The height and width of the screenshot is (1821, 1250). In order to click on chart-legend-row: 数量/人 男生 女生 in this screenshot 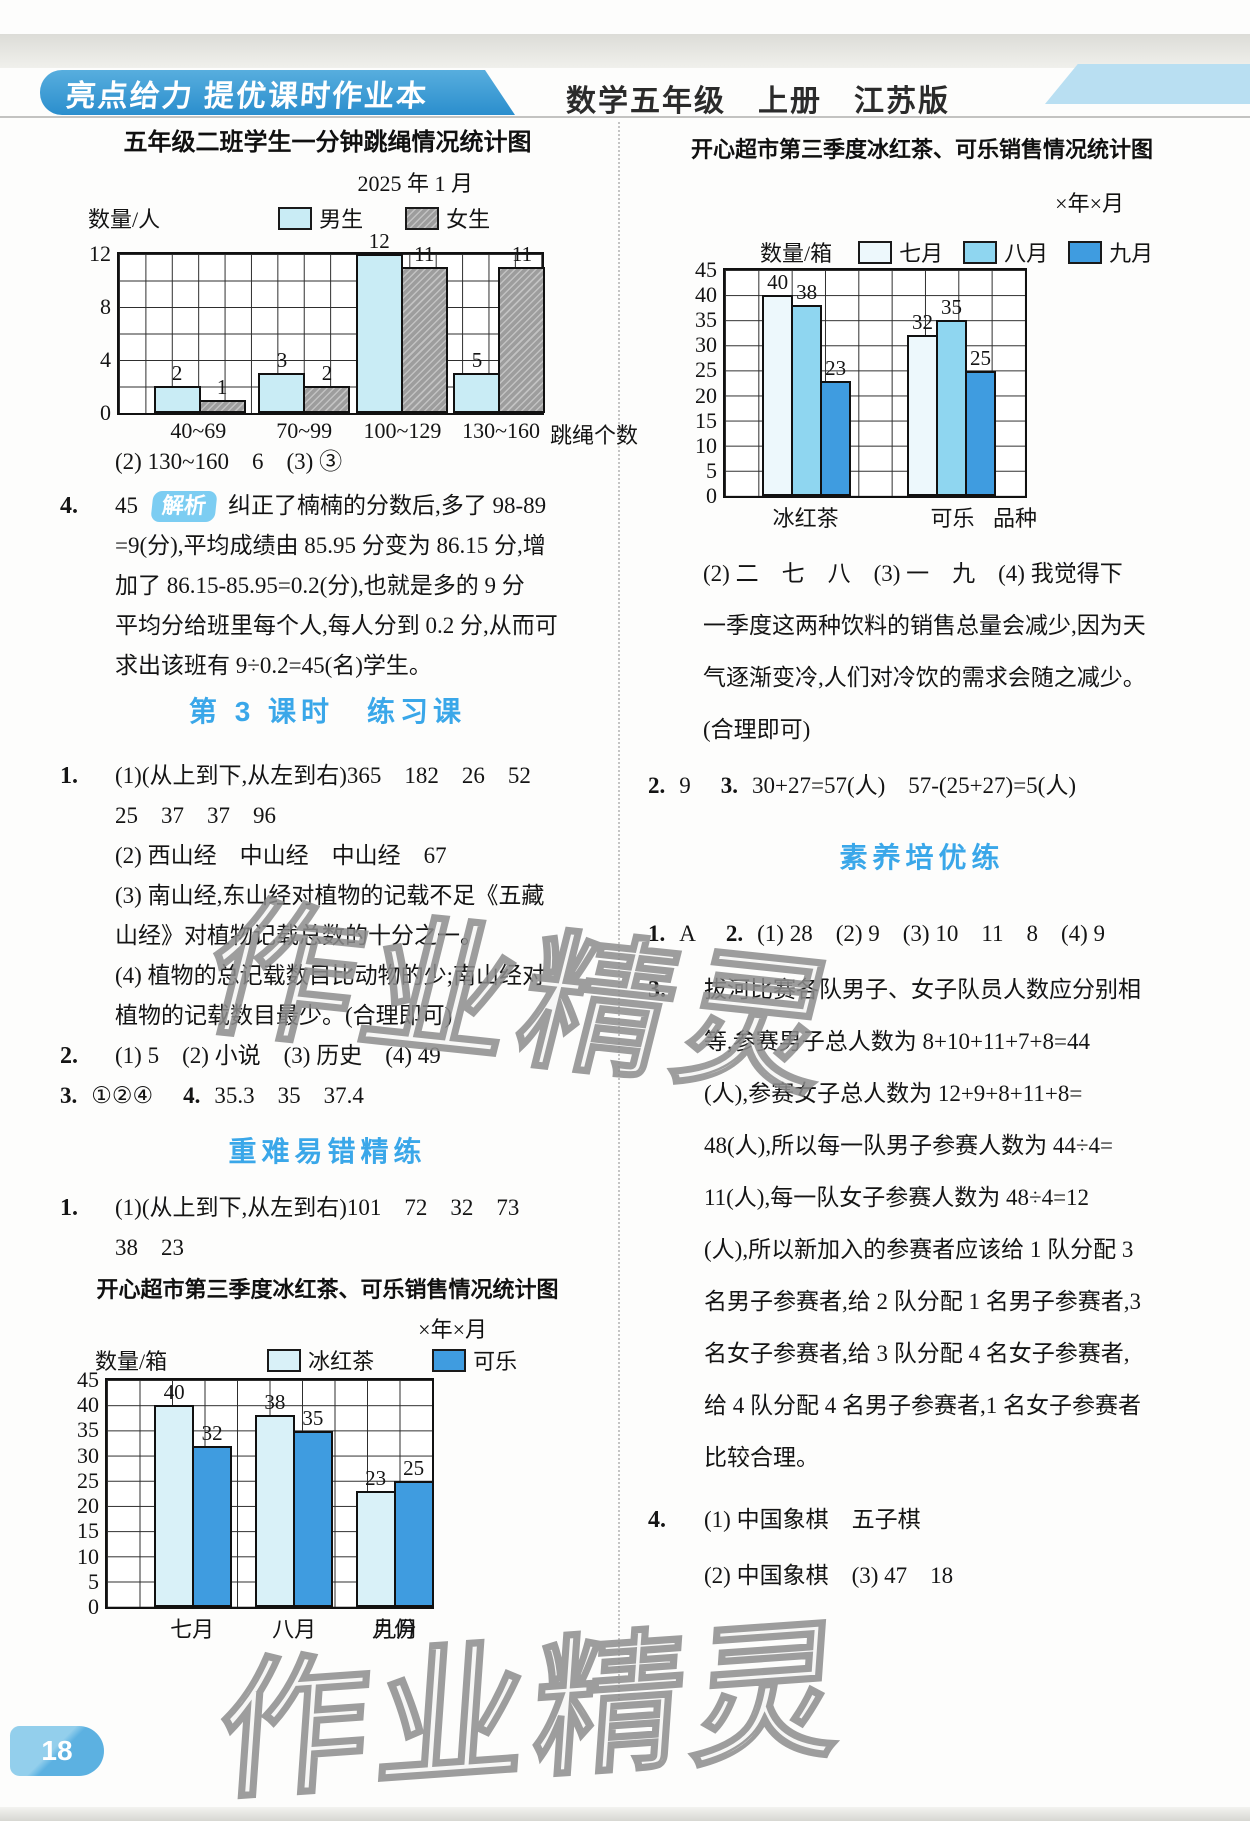, I will do `click(289, 218)`.